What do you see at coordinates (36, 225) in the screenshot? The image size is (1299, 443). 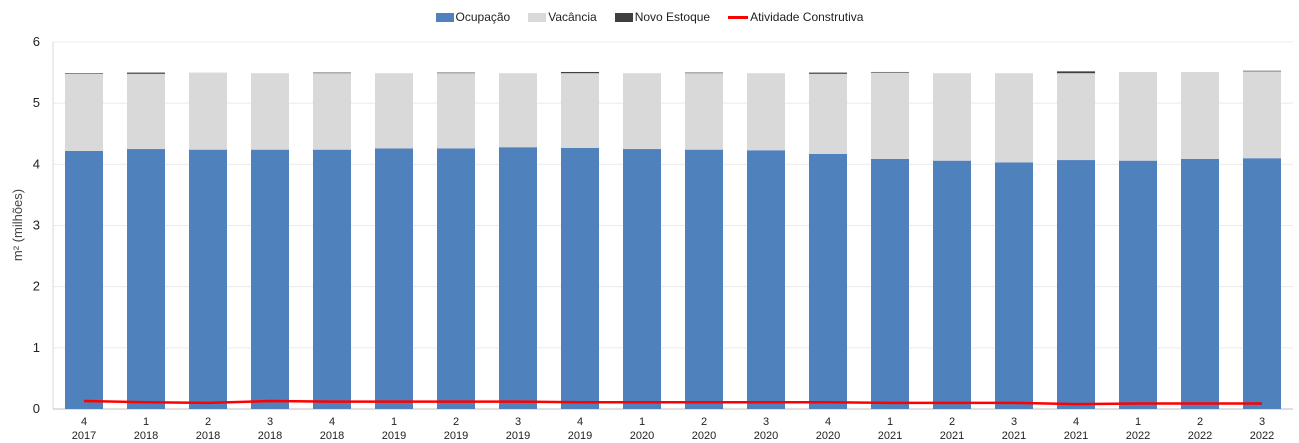 I see `y-tick-label: 3` at bounding box center [36, 225].